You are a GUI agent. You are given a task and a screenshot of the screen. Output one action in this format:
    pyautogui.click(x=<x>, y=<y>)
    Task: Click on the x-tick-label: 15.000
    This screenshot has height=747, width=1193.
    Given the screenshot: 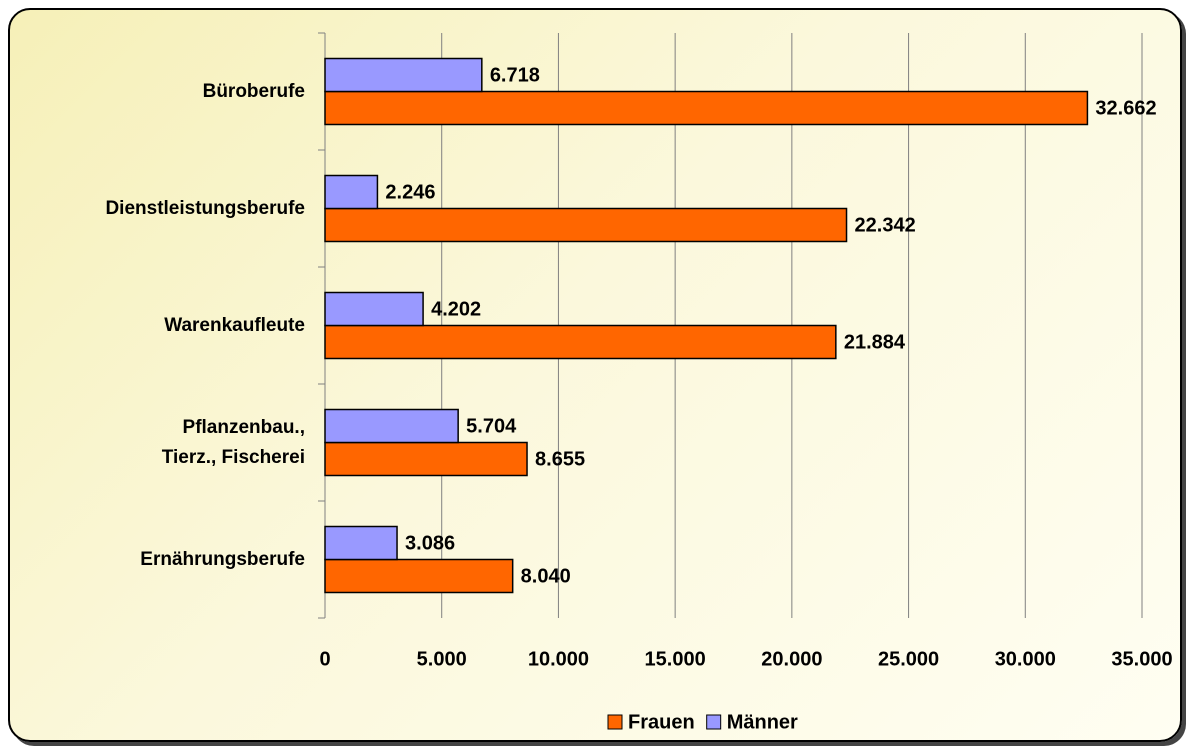 What is the action you would take?
    pyautogui.click(x=675, y=659)
    